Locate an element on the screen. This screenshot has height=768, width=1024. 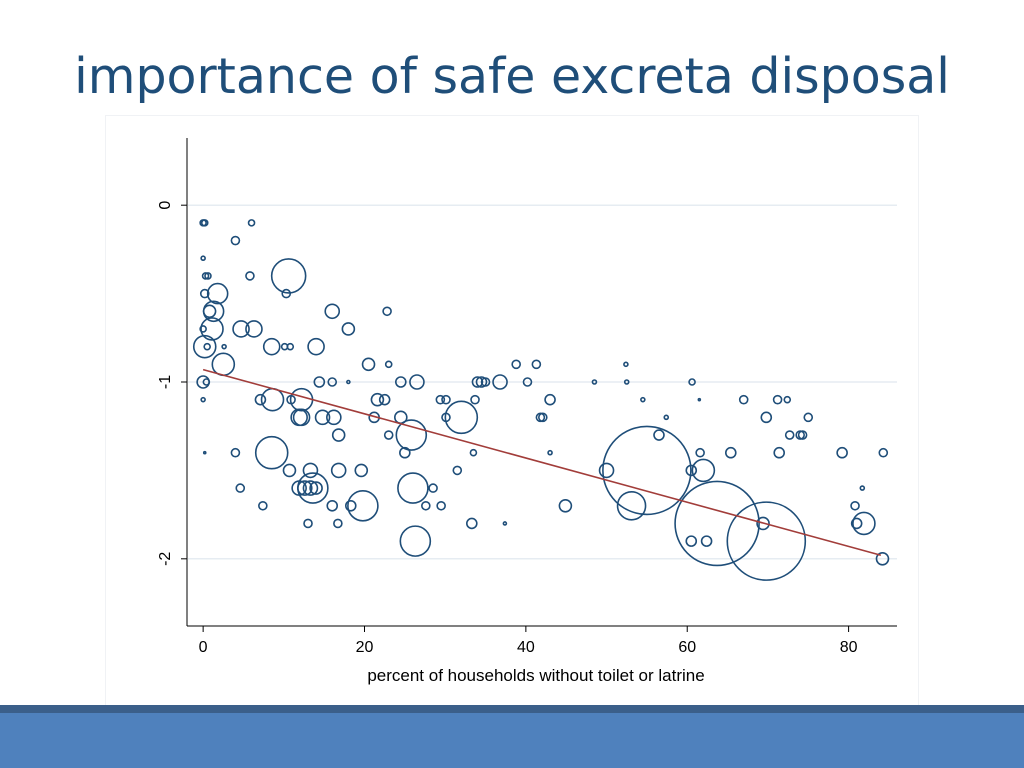
x-tick-labels: 0 20 40 60 80 is located at coordinates (528, 647).